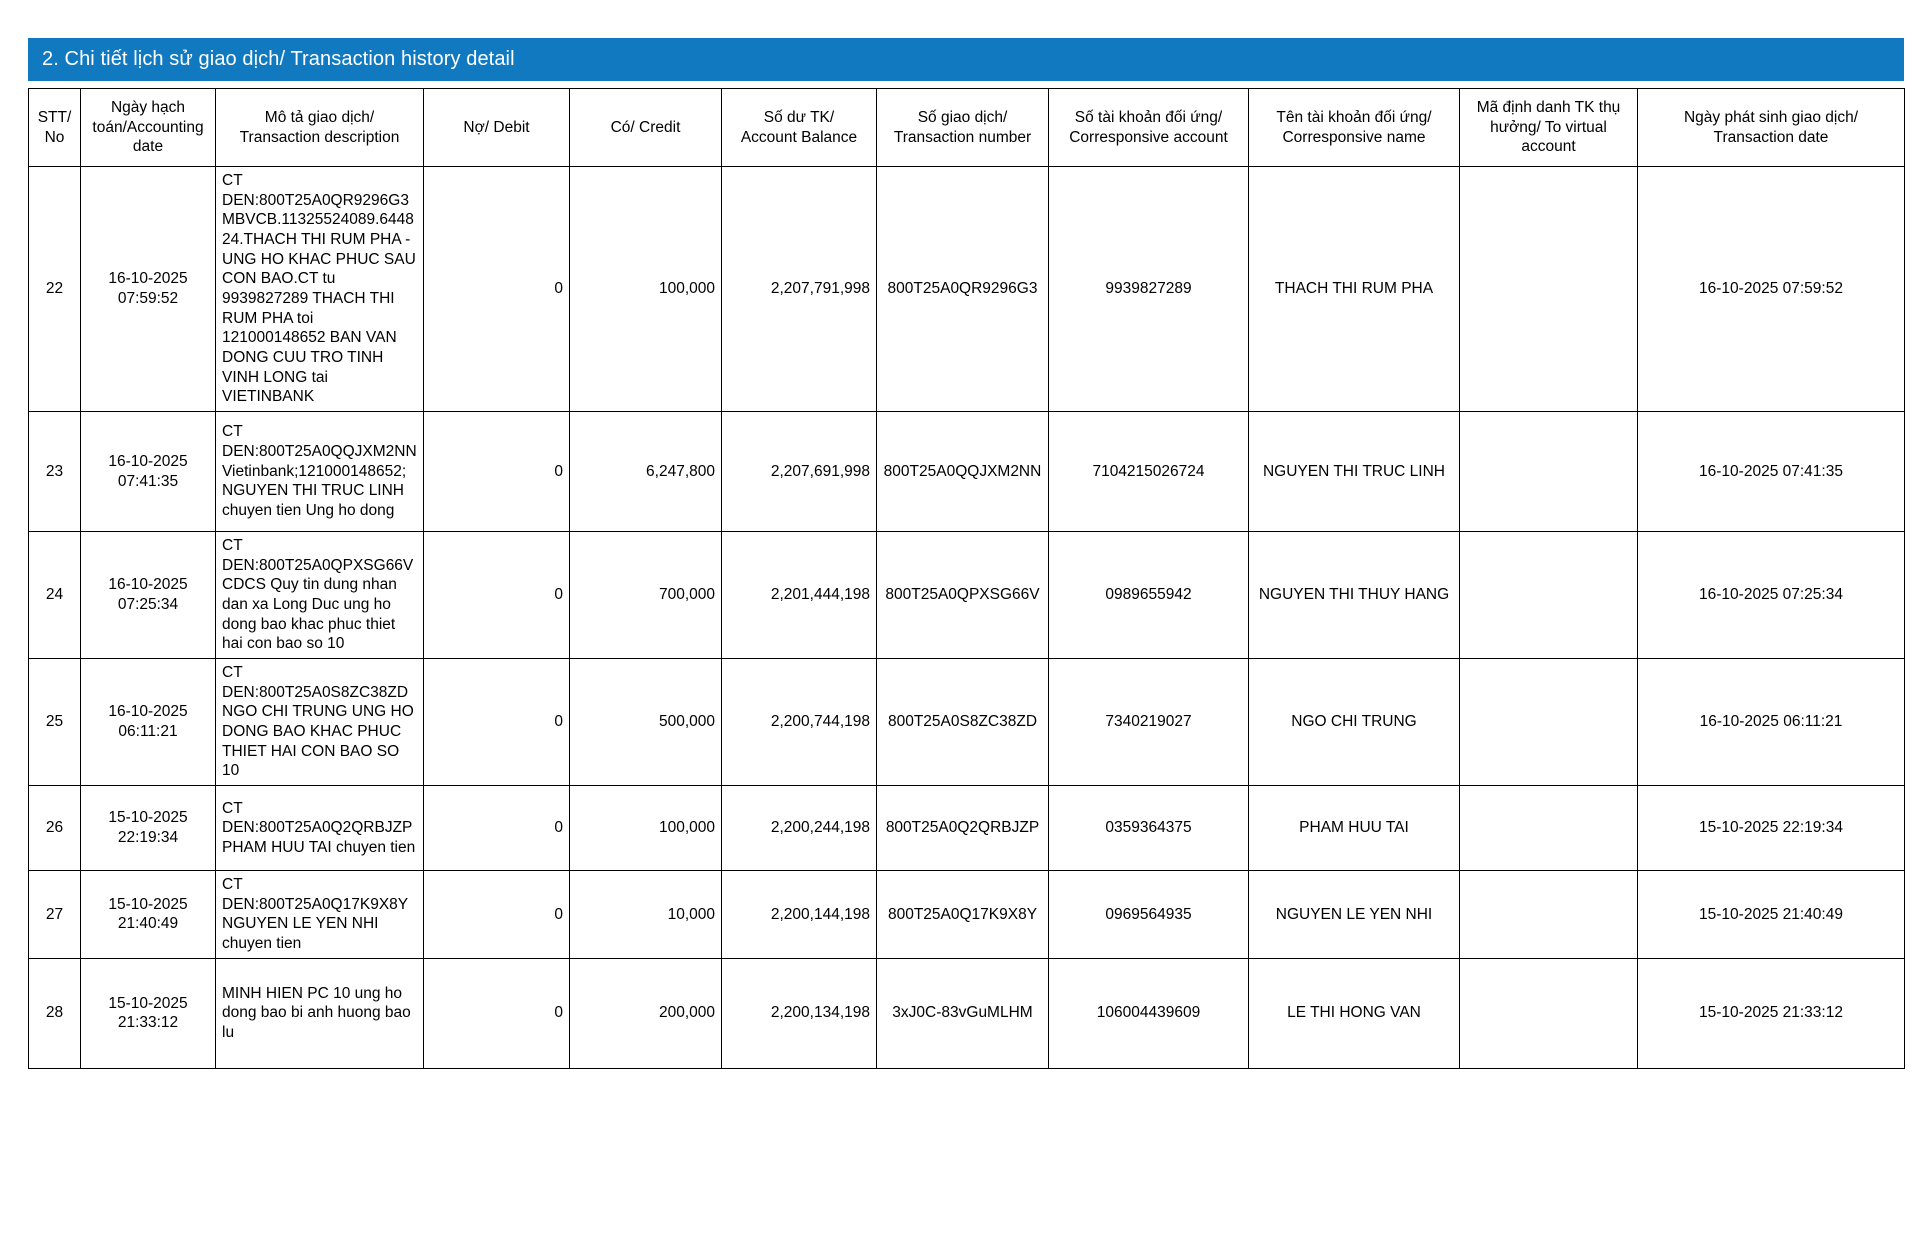 This screenshot has height=1240, width=1932. Describe the element at coordinates (319, 127) in the screenshot. I see `column-header-description: Mô tả giao dịch/ Transaction description` at that location.